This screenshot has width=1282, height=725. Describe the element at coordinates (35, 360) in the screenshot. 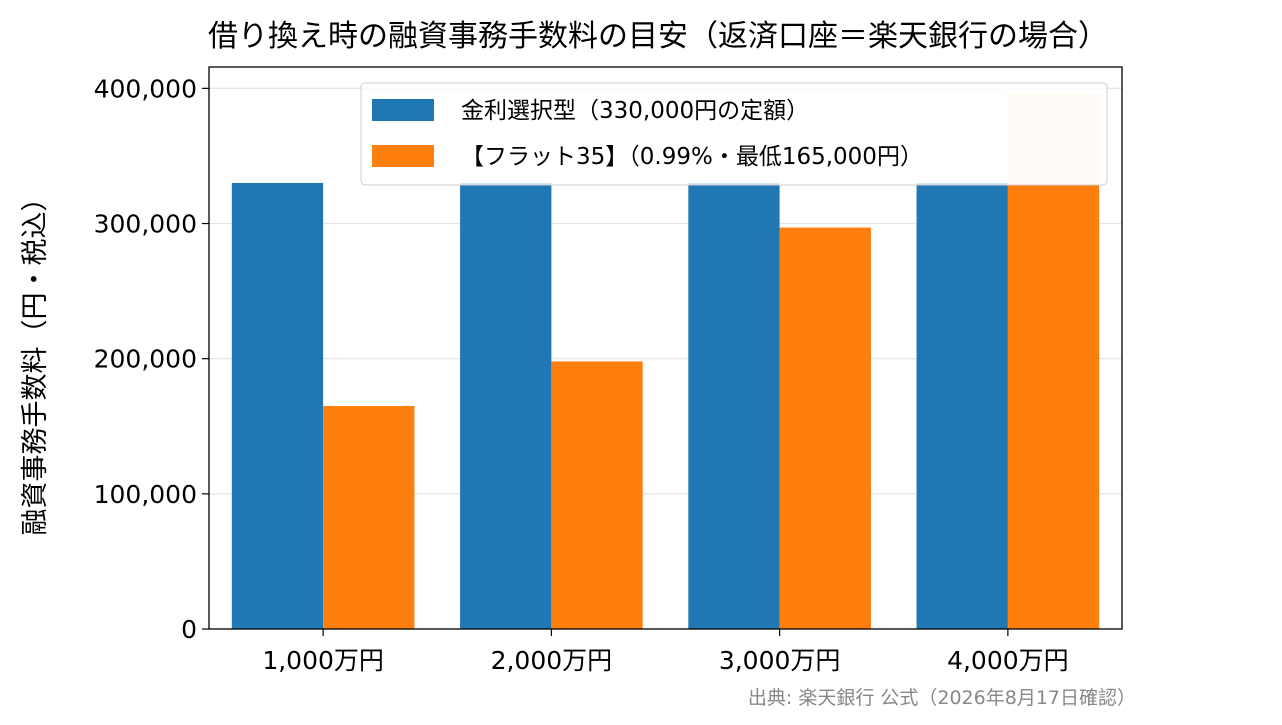

I see `y-axis-label: 融資事務手数料（円・税込）` at that location.